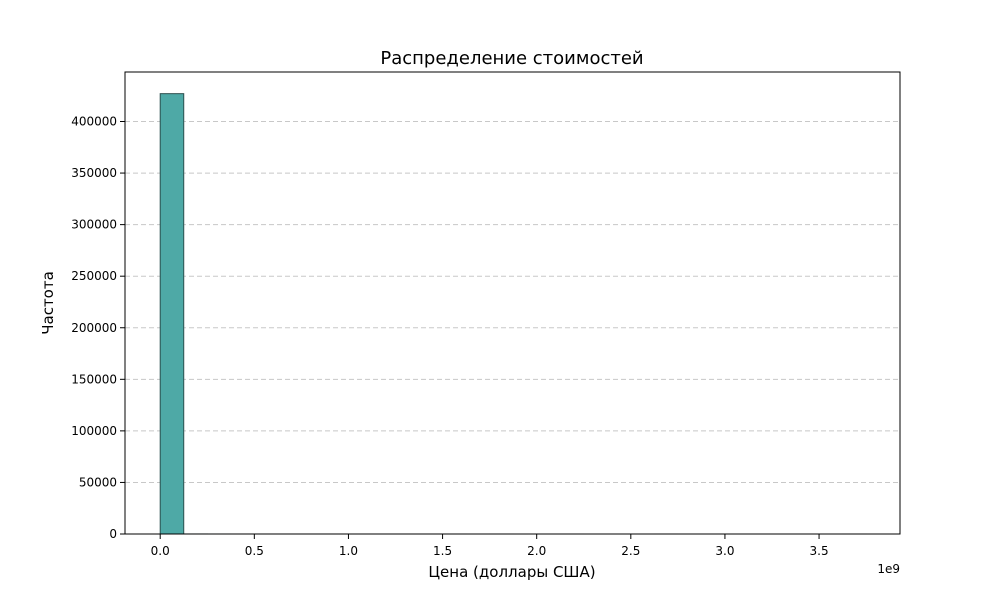 Image resolution: width=1000 pixels, height=604 pixels. Describe the element at coordinates (348, 551) in the screenshot. I see `x-tick-label-2: 1.0` at that location.